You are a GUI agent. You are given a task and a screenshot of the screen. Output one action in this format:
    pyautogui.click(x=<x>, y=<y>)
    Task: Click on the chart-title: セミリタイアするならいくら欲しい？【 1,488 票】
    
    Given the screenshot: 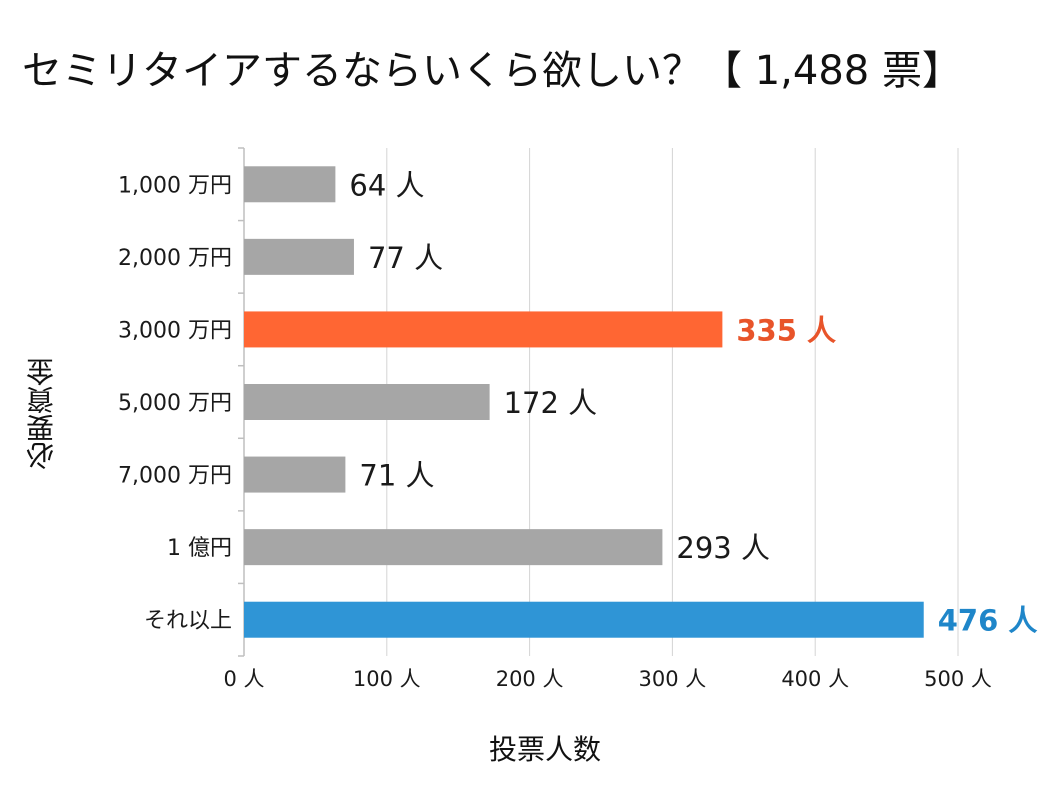 What is the action you would take?
    pyautogui.click(x=492, y=71)
    